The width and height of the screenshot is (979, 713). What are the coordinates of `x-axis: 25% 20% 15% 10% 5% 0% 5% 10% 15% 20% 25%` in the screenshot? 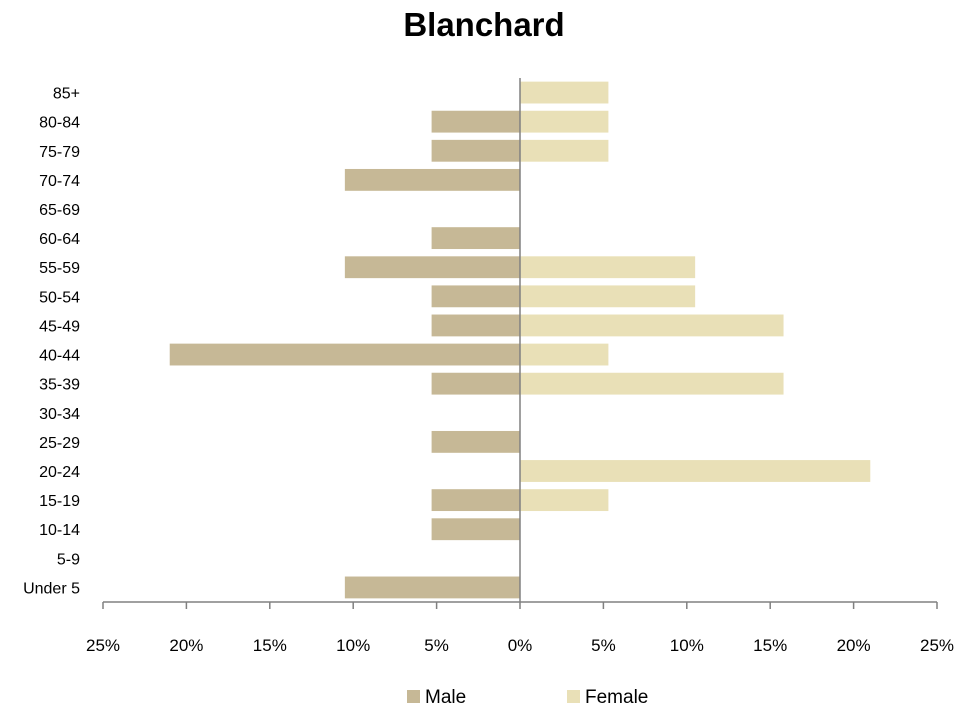 It's located at (520, 628).